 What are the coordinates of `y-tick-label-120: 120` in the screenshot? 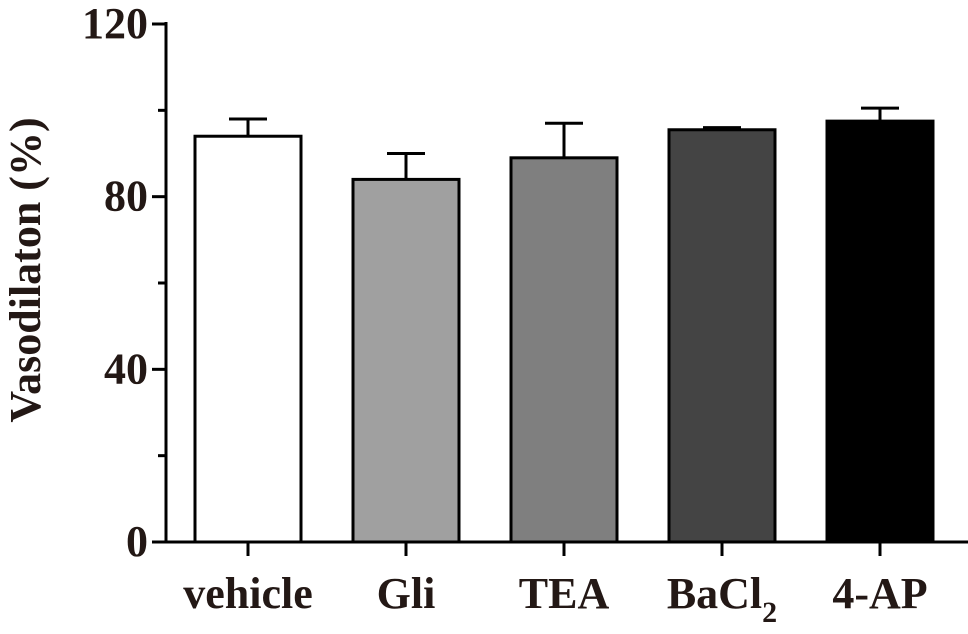 It's located at (115, 24).